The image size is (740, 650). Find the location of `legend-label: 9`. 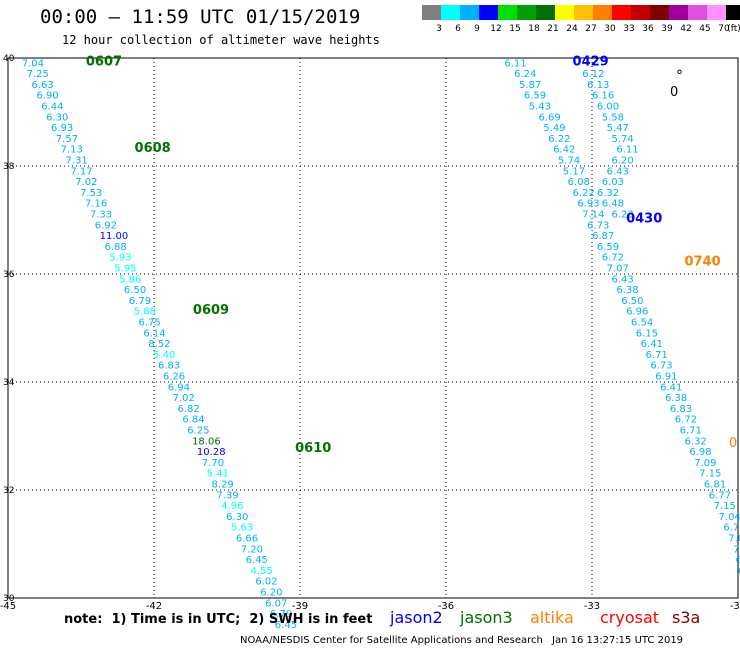

legend-label: 9 is located at coordinates (477, 29).